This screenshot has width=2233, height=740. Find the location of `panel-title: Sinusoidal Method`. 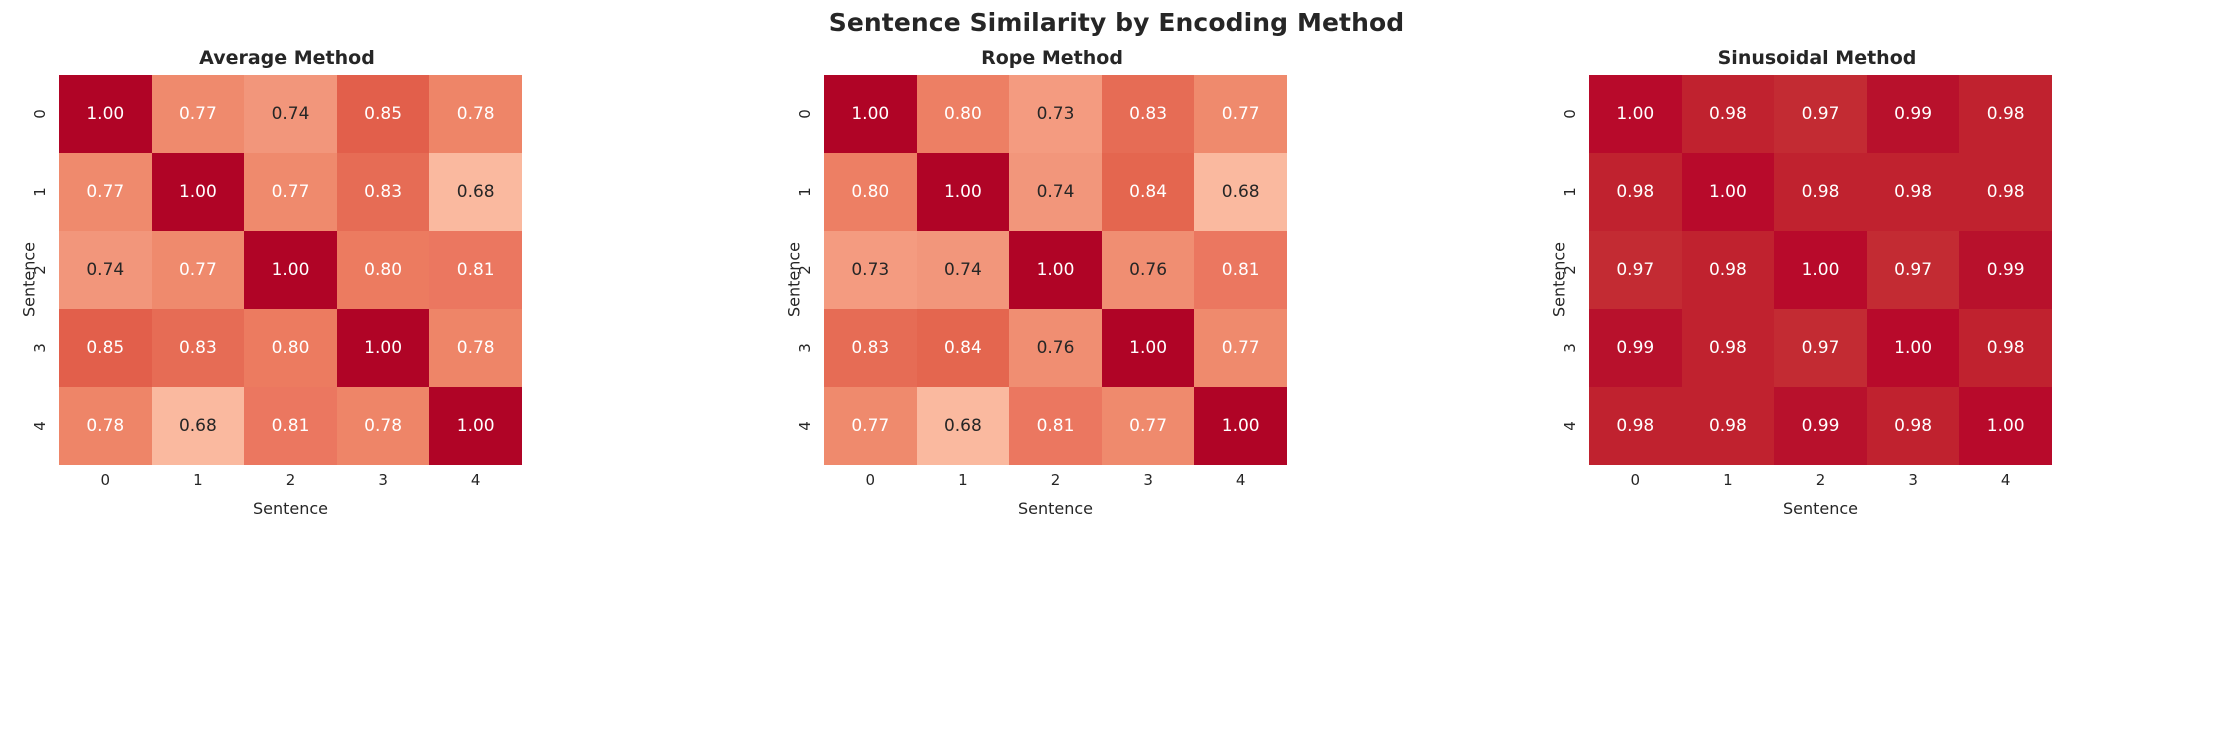

panel-title: Sinusoidal Method is located at coordinates (1817, 58).